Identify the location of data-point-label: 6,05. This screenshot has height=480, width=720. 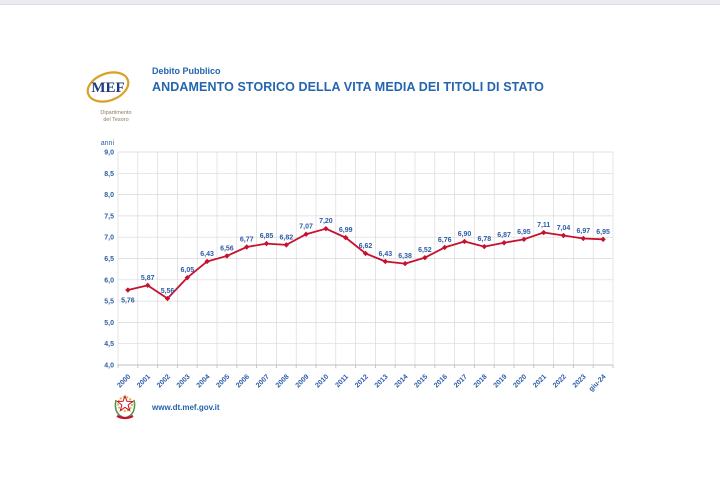
(187, 270).